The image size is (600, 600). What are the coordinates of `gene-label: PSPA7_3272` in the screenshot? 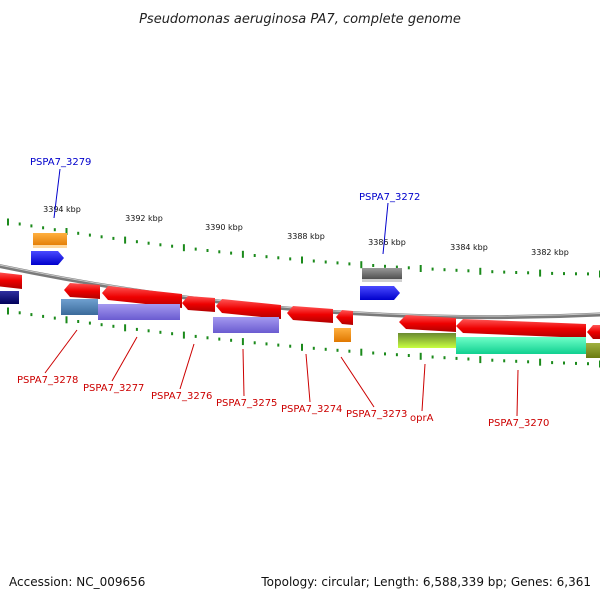 It's located at (389, 197).